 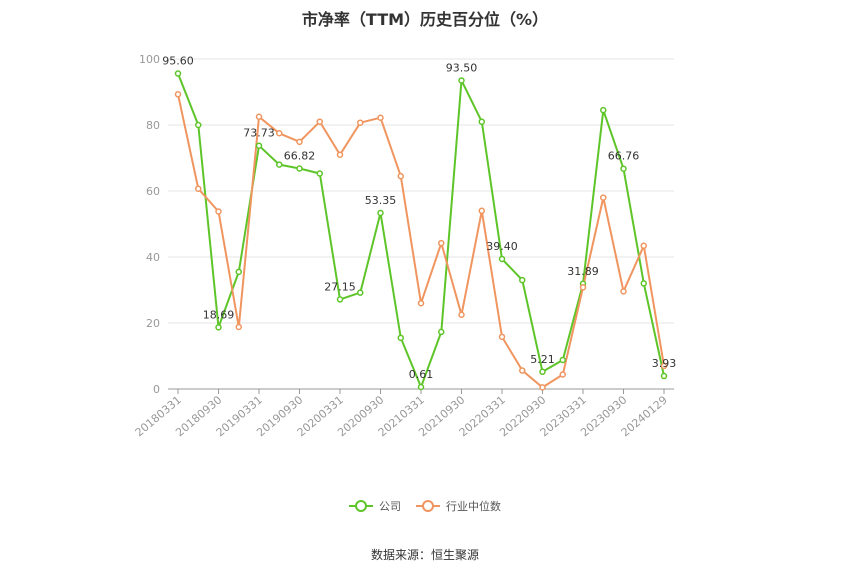 I want to click on y-tick-label: 20, so click(x=153, y=323).